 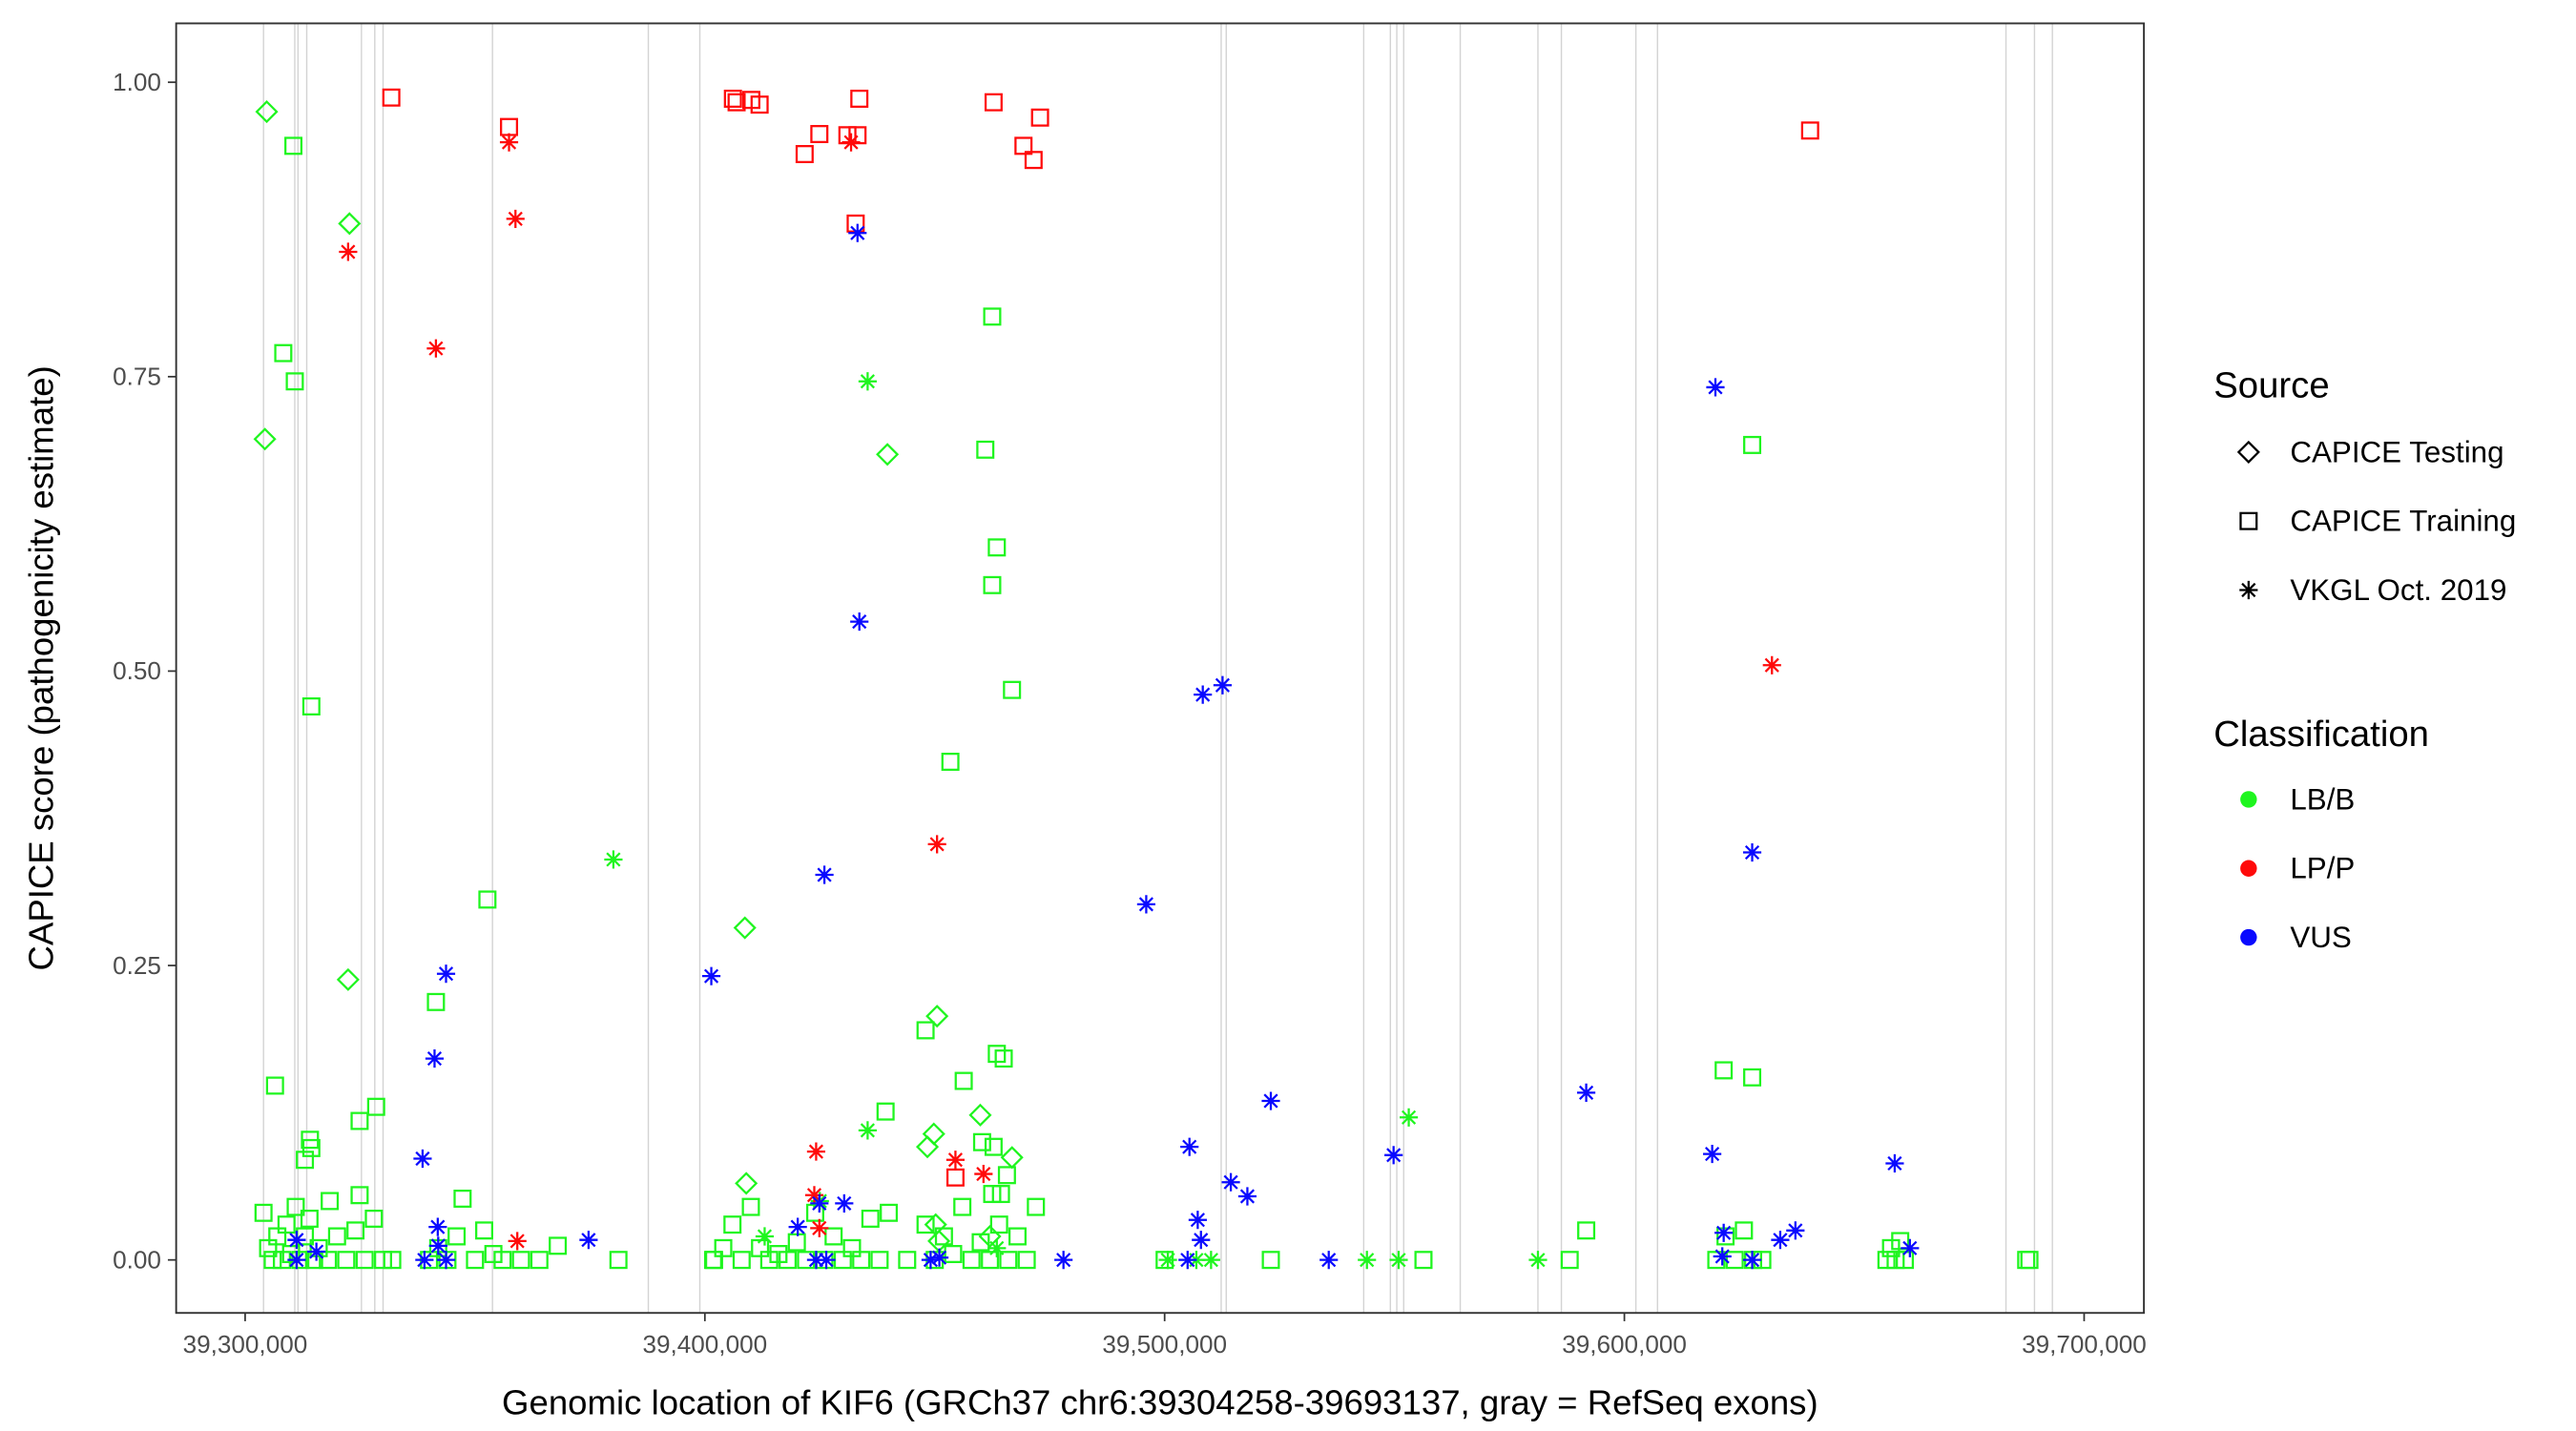 What do you see at coordinates (2084, 1344) in the screenshot?
I see `x-tick-label: 39,700,000` at bounding box center [2084, 1344].